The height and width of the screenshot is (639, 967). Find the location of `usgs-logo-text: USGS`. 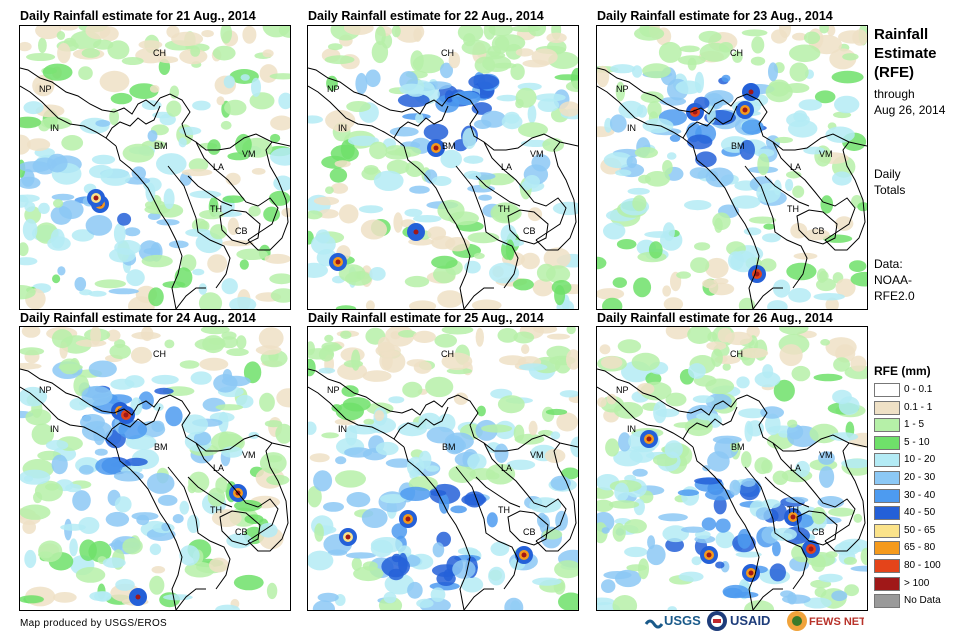

usgs-logo-text: USGS is located at coordinates (682, 620).